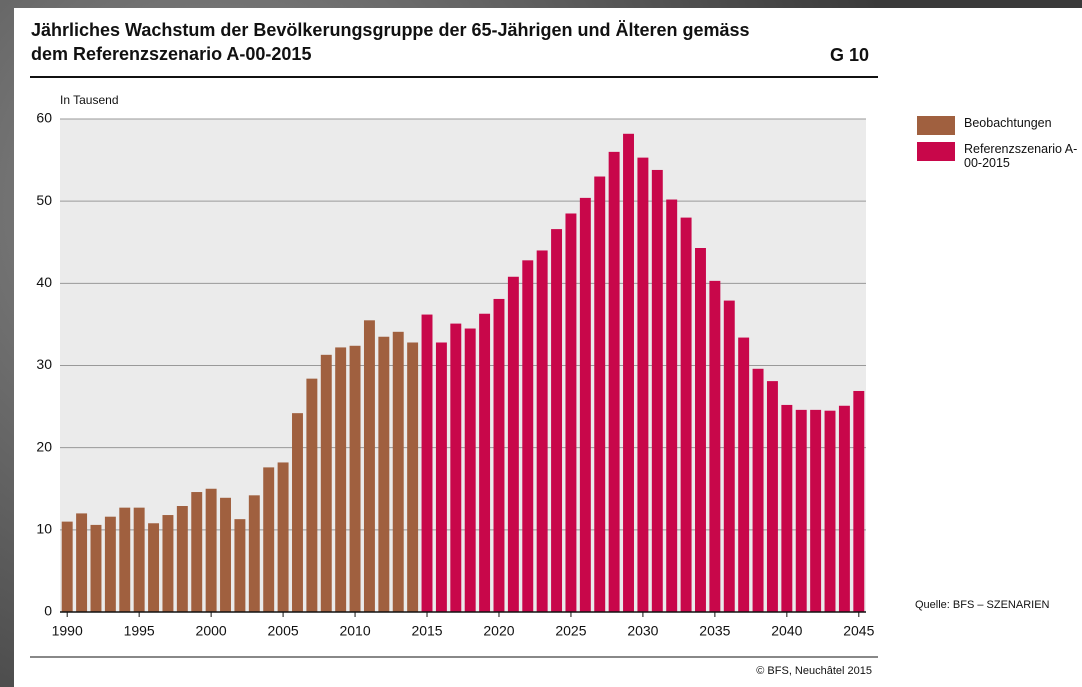 The width and height of the screenshot is (1082, 687). I want to click on y-axis-label: In Tausend, so click(89, 100).